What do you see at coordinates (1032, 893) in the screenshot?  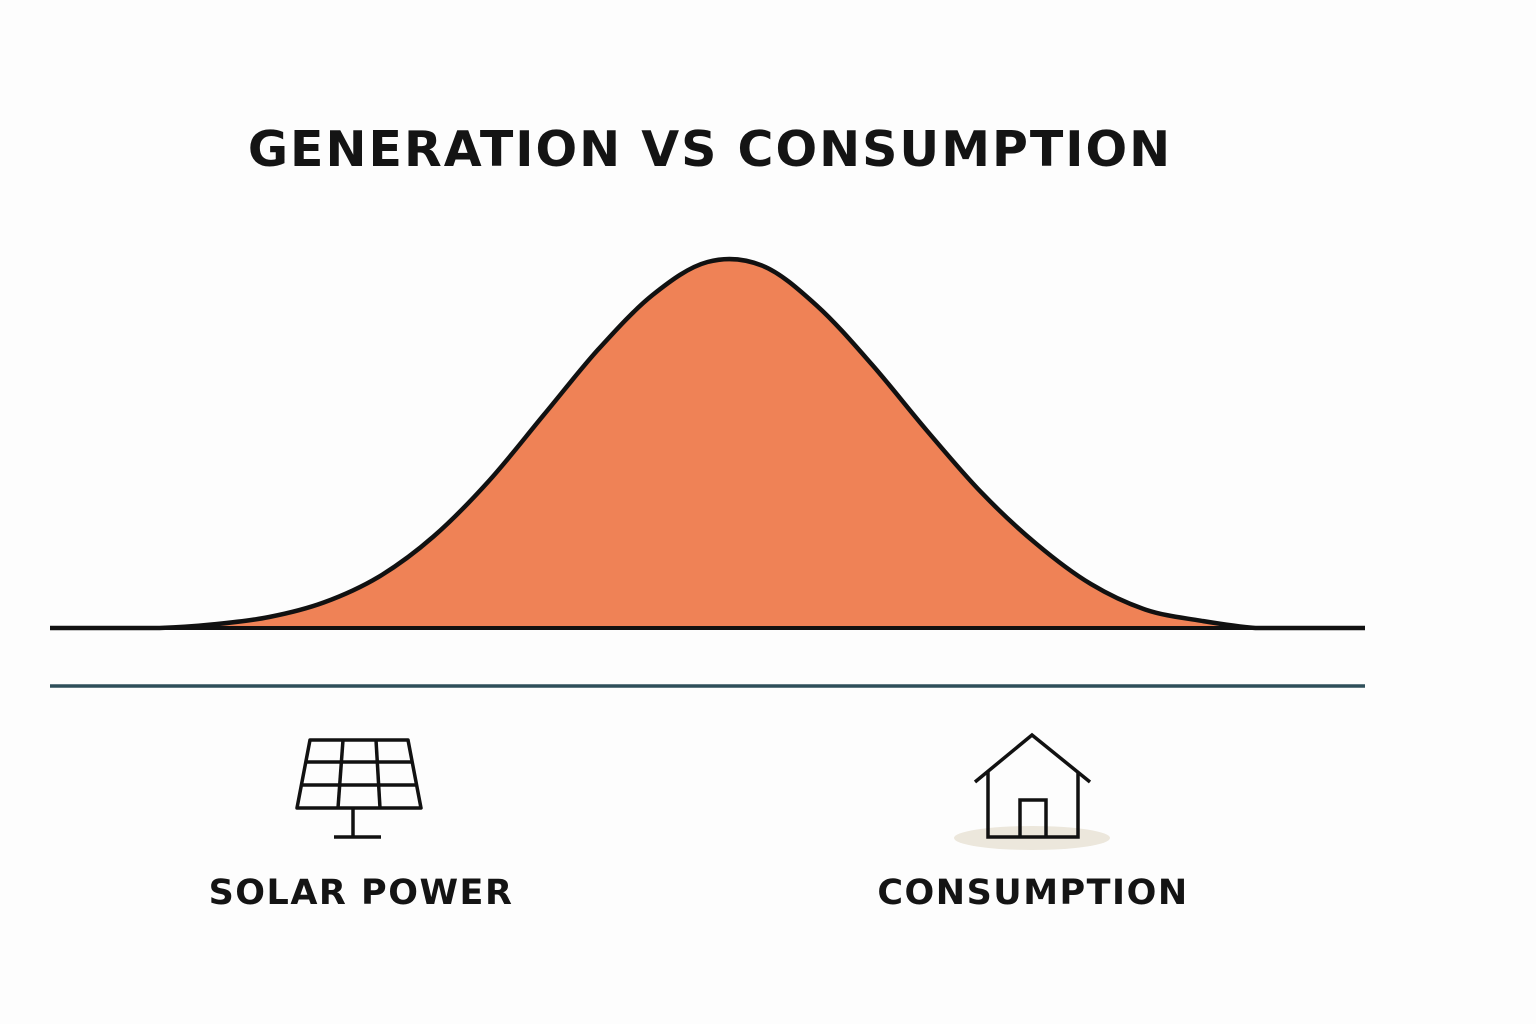 I see `legend-label-consumption: CONSUMPTION` at bounding box center [1032, 893].